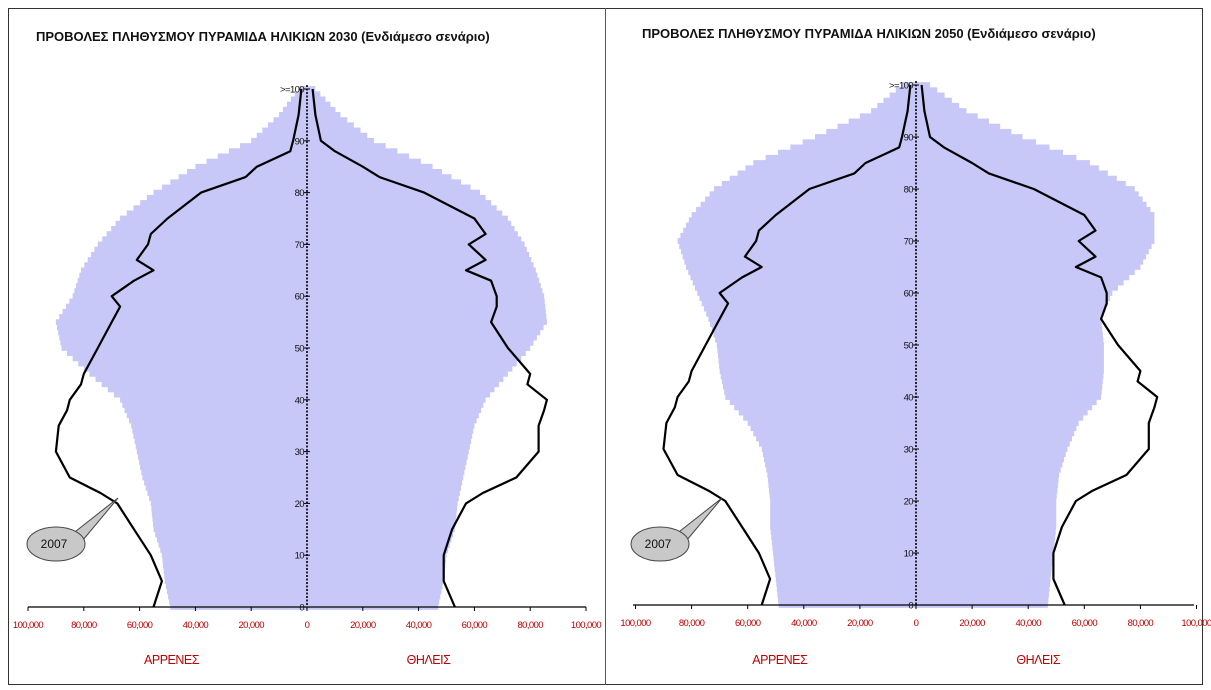 The width and height of the screenshot is (1211, 690). I want to click on x-tick-label: 100,000, so click(586, 625).